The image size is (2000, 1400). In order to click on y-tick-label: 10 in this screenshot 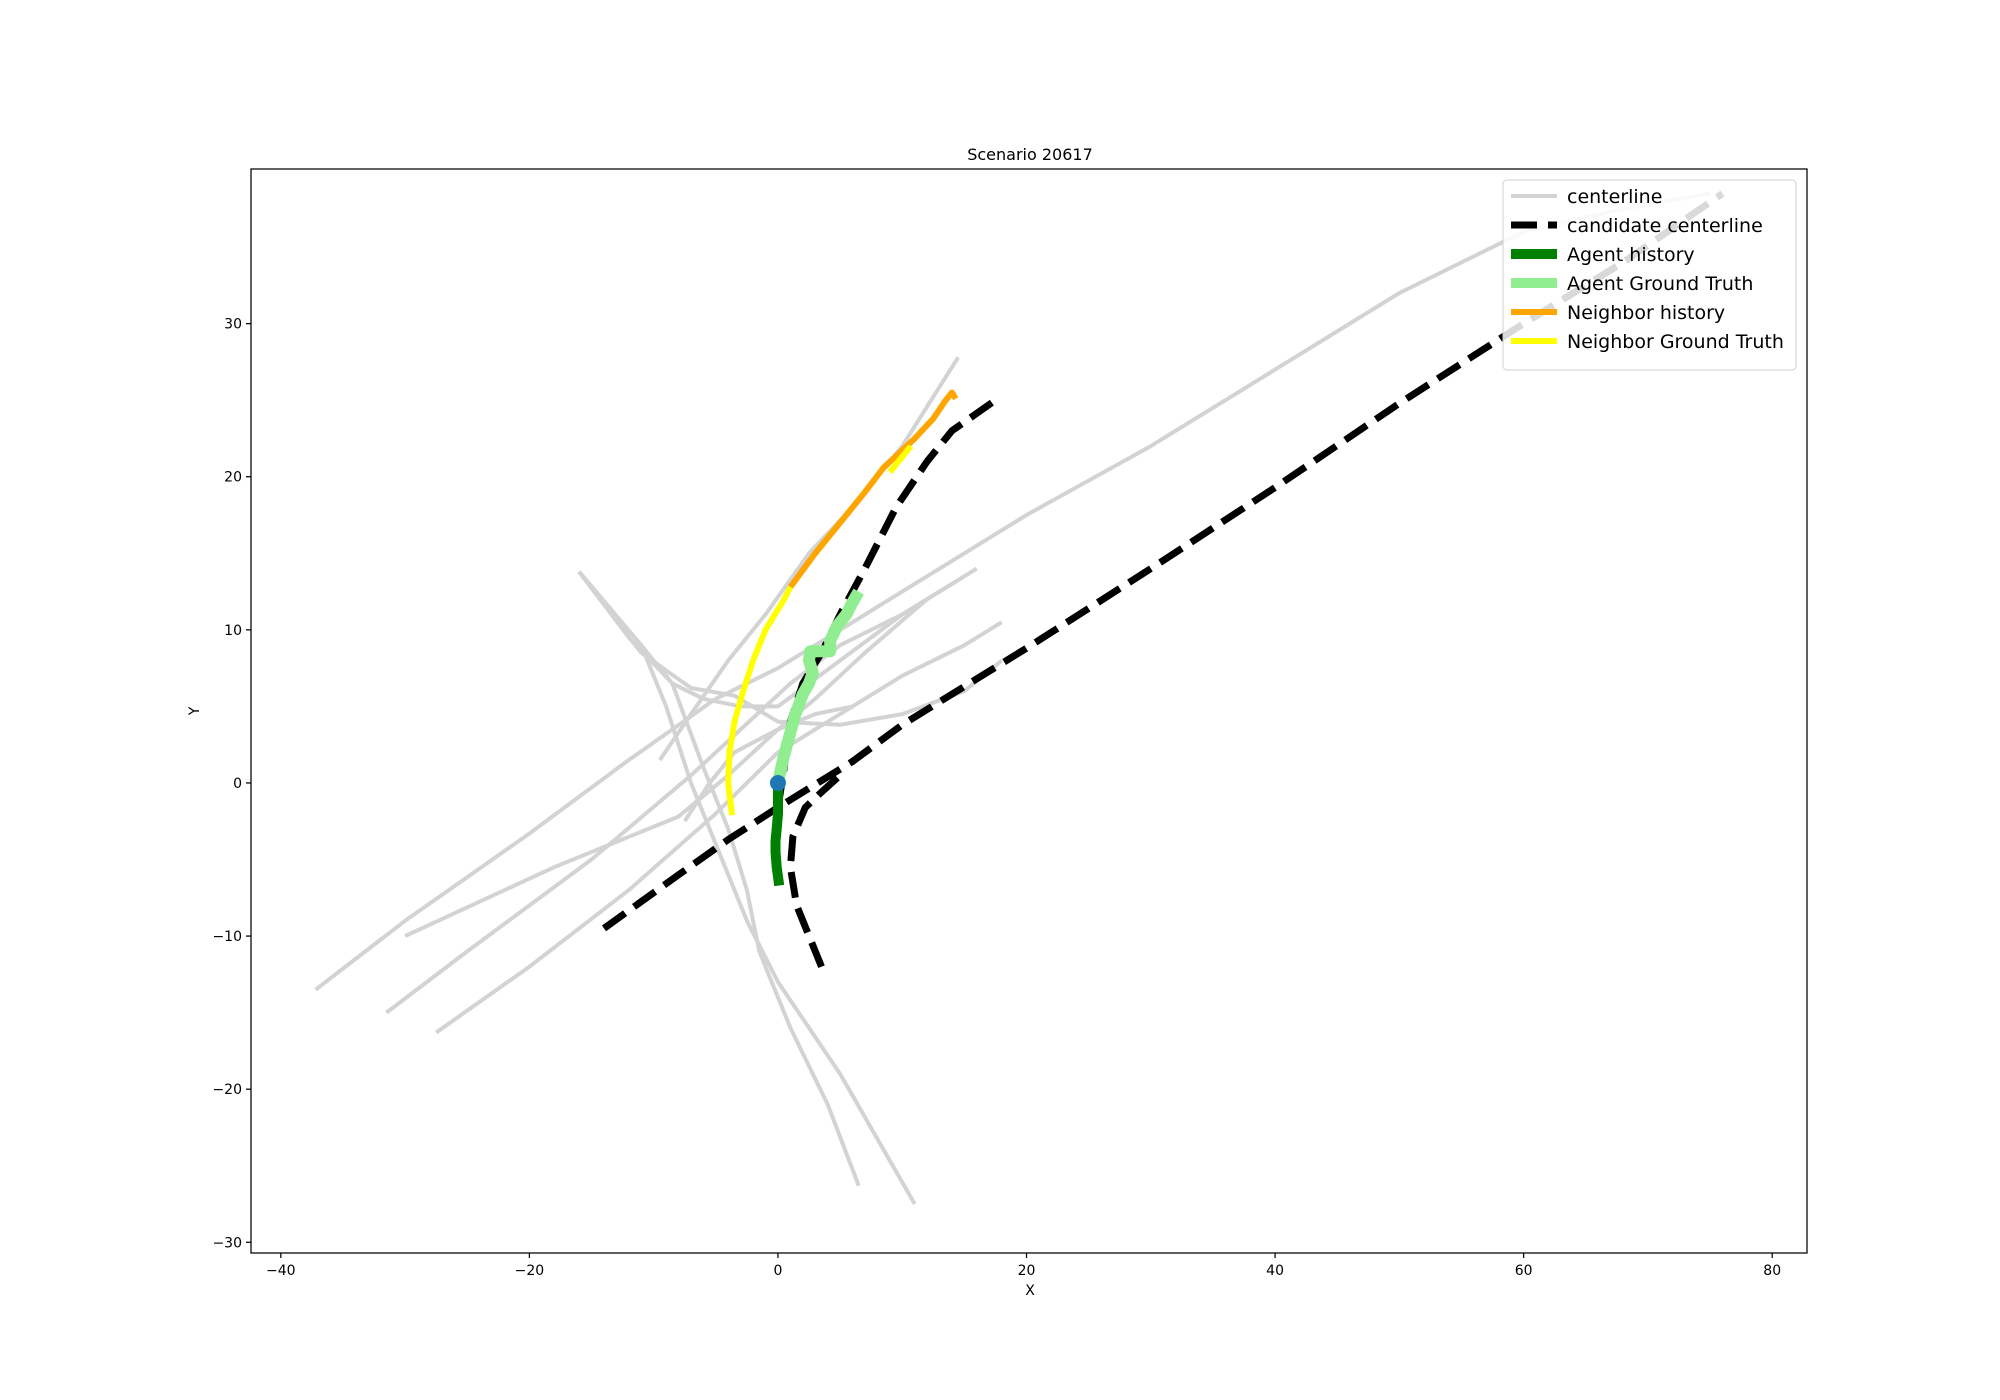, I will do `click(233, 631)`.